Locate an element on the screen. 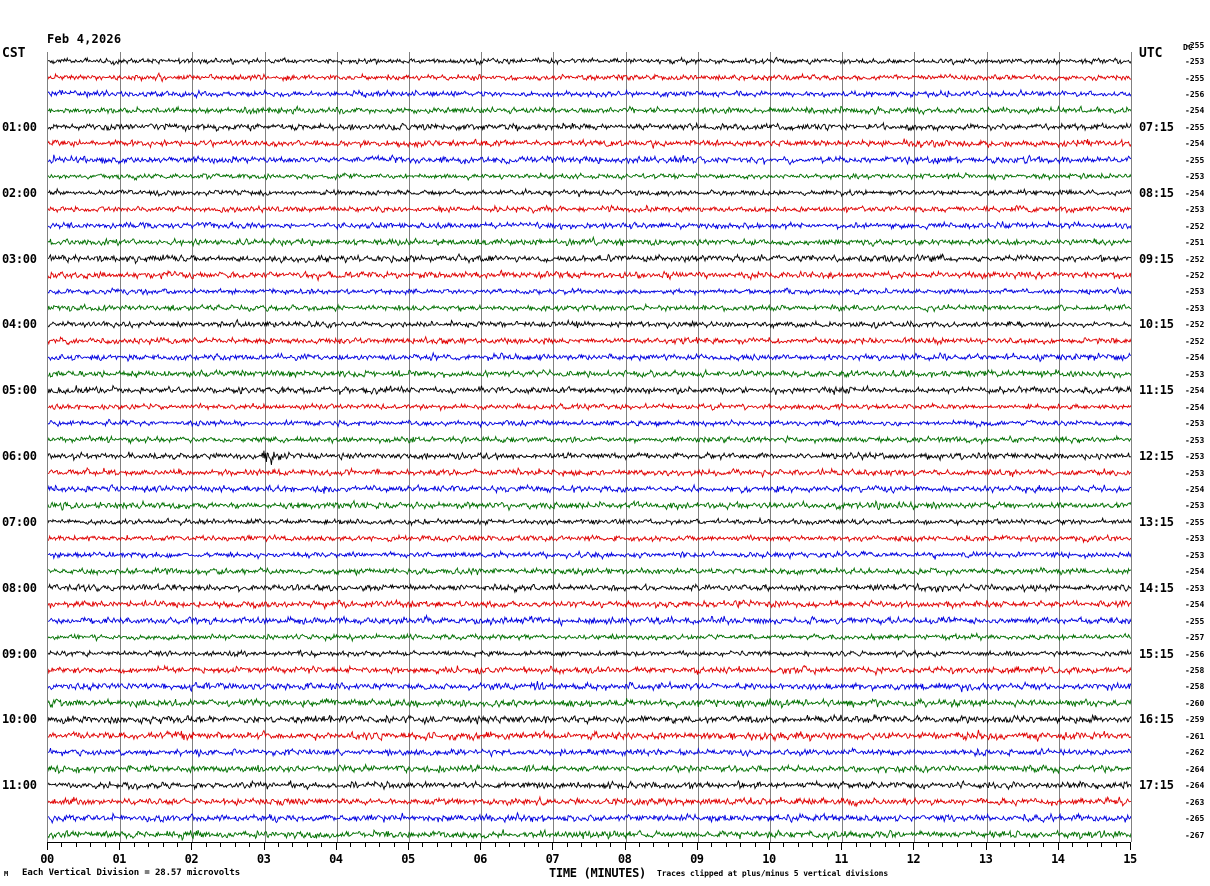 This screenshot has height=886, width=1210. left-time-0200: 02:00 is located at coordinates (19, 192).